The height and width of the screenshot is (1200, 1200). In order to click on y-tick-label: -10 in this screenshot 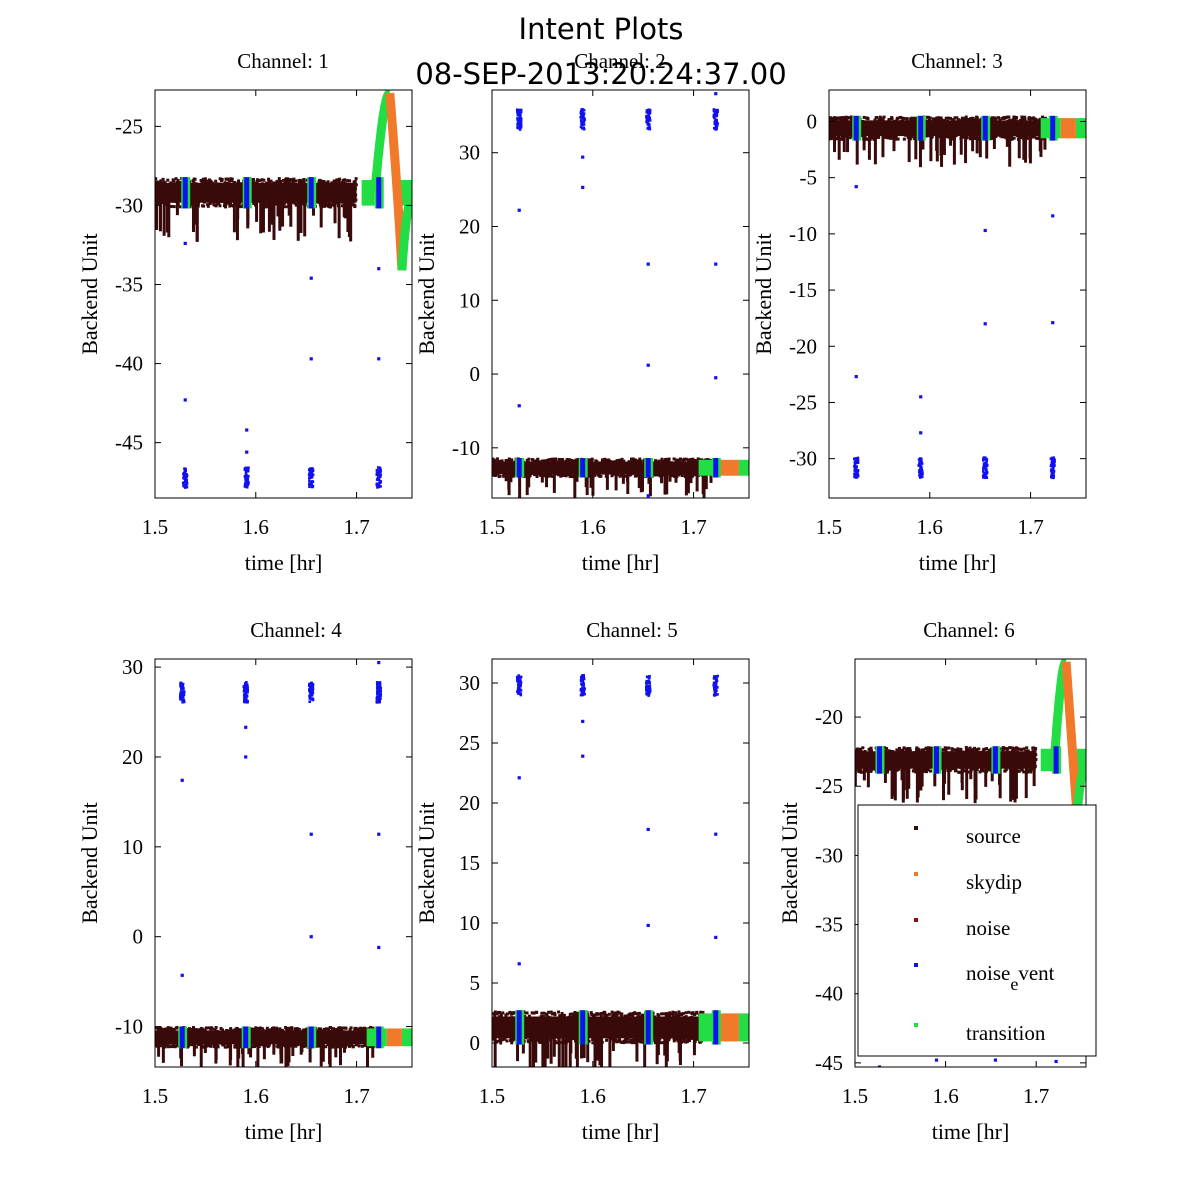, I will do `click(466, 448)`.